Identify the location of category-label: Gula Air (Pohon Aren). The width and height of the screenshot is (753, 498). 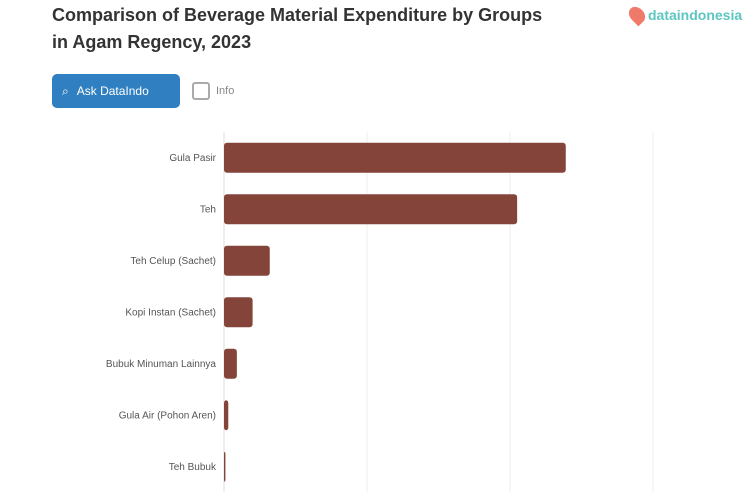
(167, 415).